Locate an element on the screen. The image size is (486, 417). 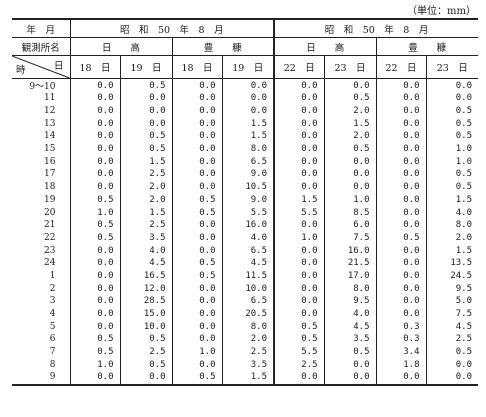
table-row: 24 0.0 4.5 0.5 4.5 0.0 21.5 0.0 13.5 is located at coordinates (245, 263).